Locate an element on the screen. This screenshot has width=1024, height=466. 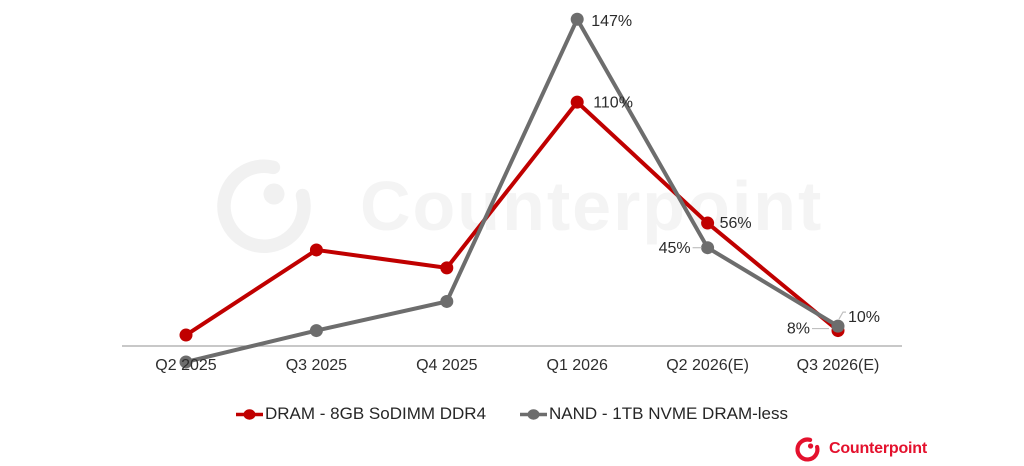
x-axis-label: Q2 2026(E) is located at coordinates (707, 365).